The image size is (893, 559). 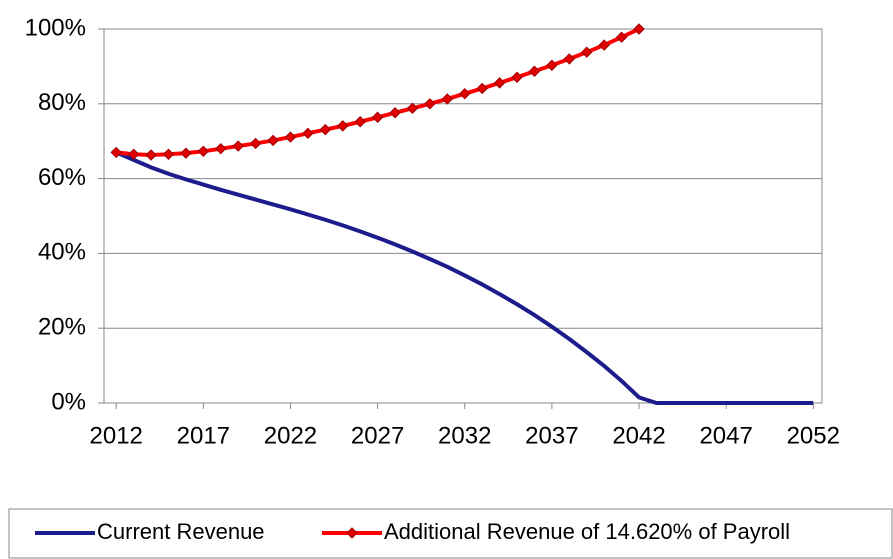 I want to click on x-tick-label: 2042, so click(x=638, y=435).